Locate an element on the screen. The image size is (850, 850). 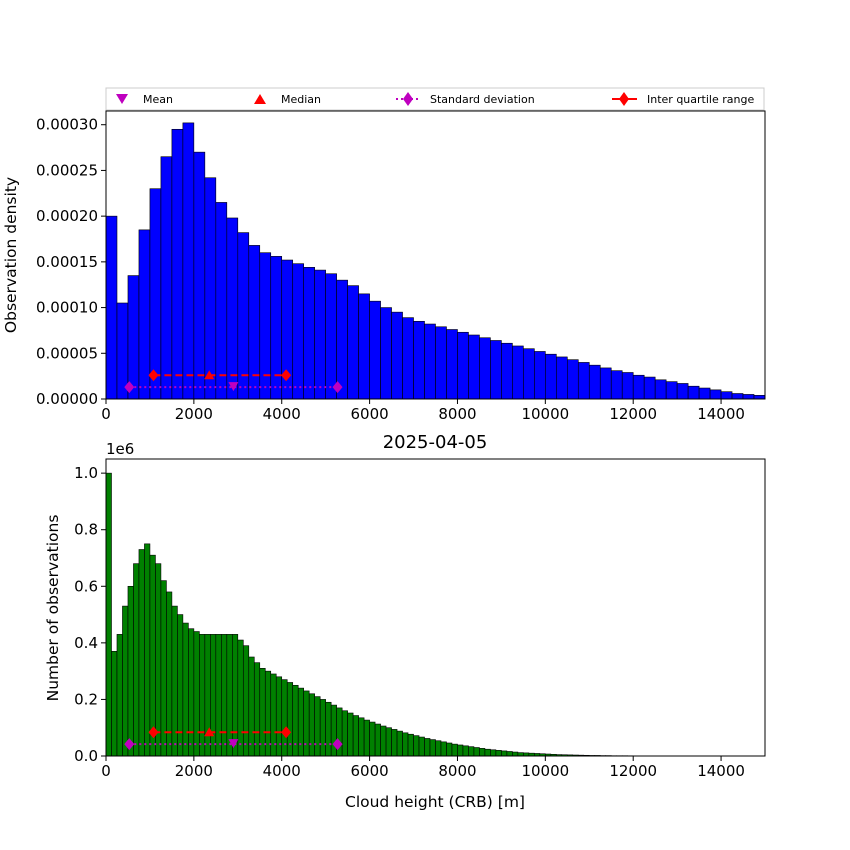
x-tick-label: 6000 is located at coordinates (370, 414).